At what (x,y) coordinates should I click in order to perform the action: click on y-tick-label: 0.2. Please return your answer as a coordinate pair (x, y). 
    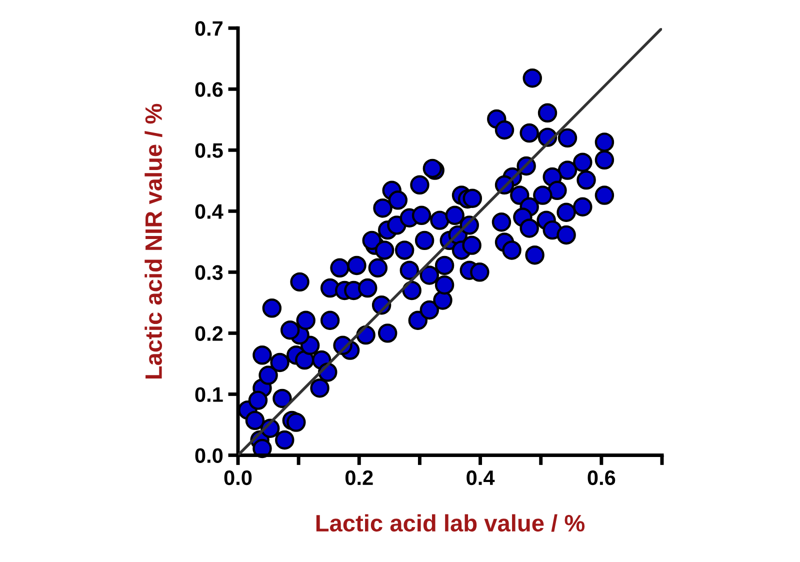
    Looking at the image, I should click on (209, 333).